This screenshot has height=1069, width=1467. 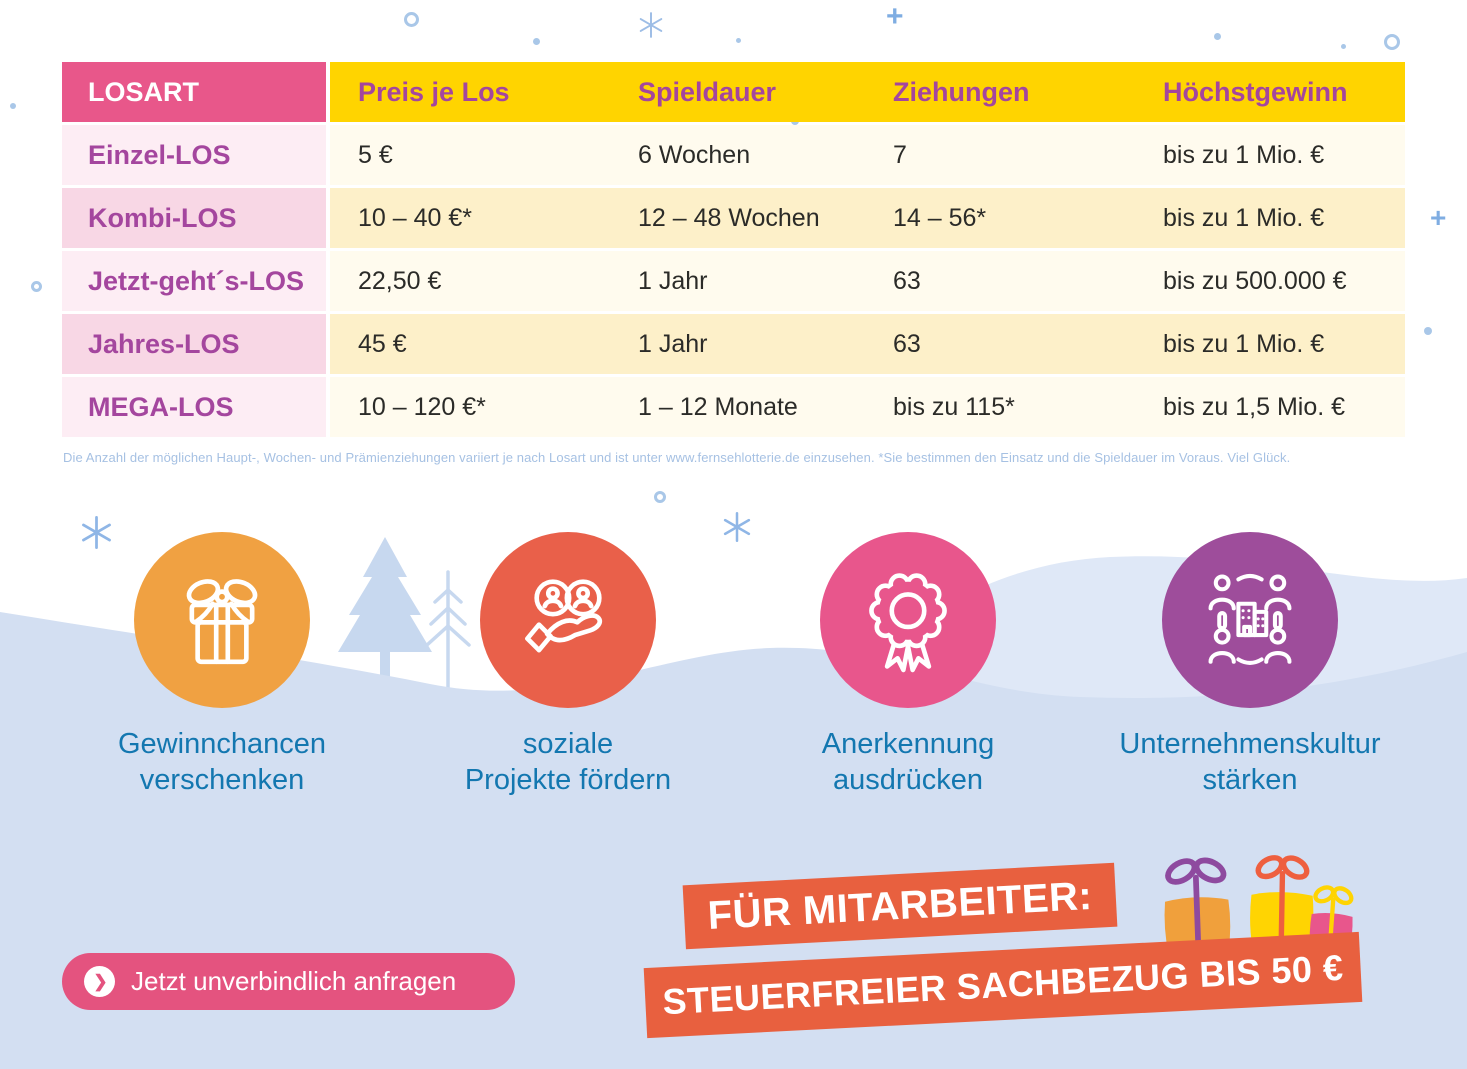 I want to click on table-cell: 5 €, so click(x=470, y=155).